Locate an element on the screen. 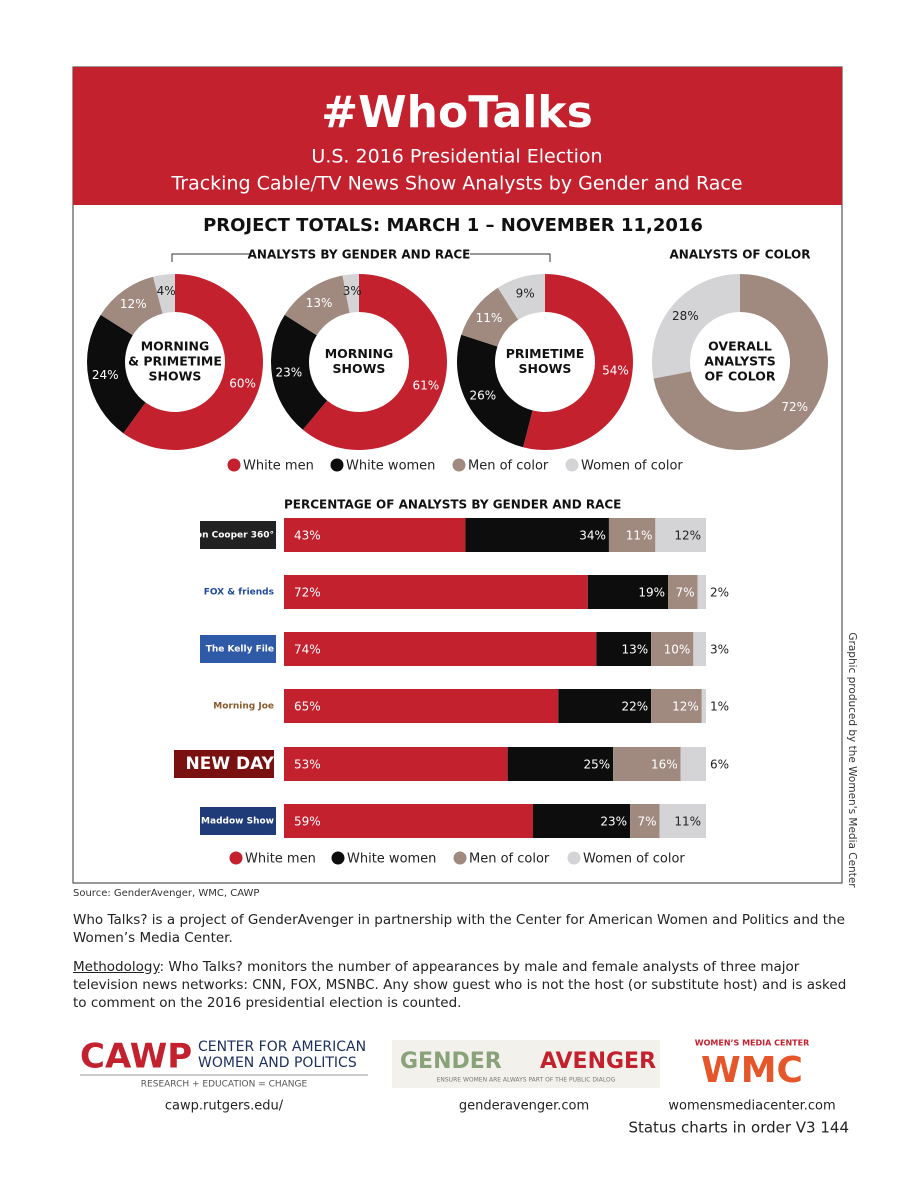  data-label: 28% is located at coordinates (685, 316).